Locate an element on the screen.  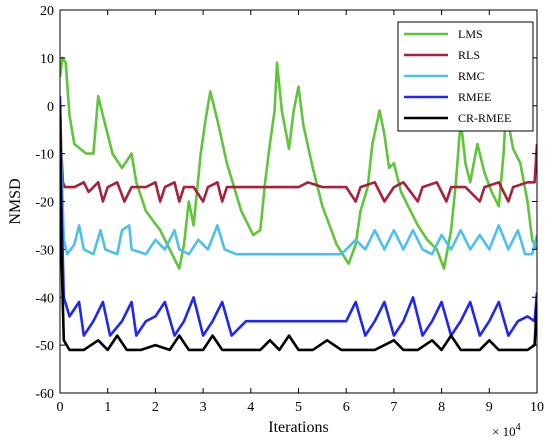
y-tick-label: -20 is located at coordinates (44, 203).